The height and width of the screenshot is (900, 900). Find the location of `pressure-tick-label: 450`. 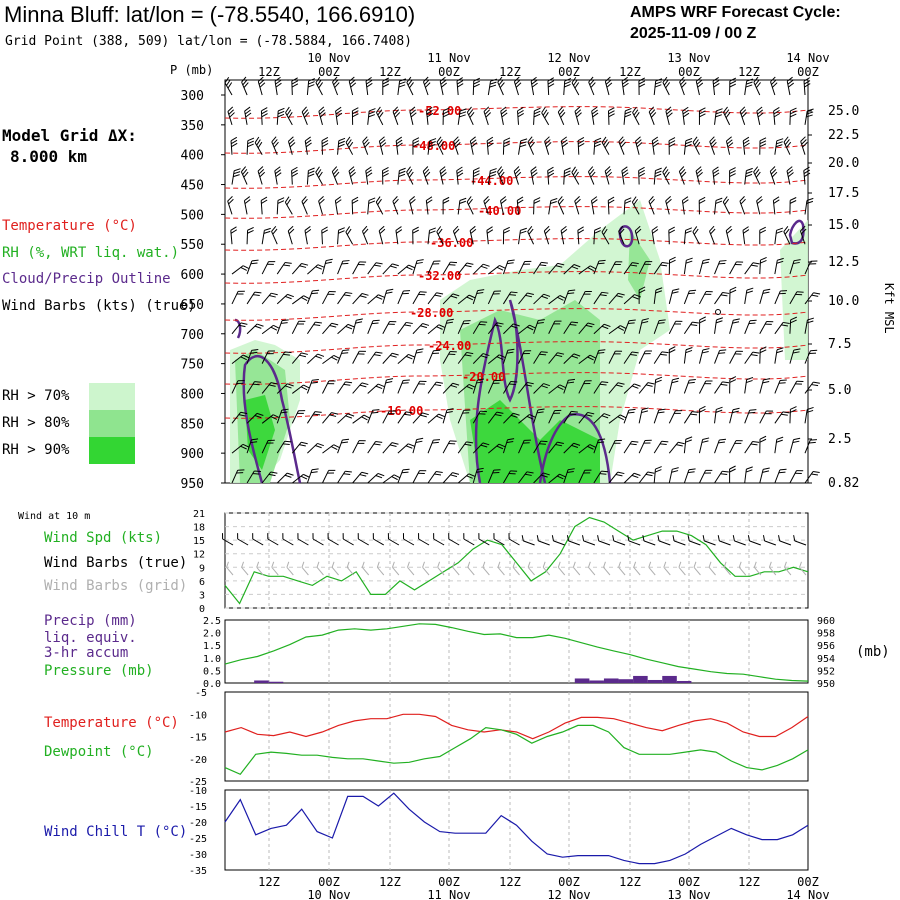

pressure-tick-label: 450 is located at coordinates (192, 186).